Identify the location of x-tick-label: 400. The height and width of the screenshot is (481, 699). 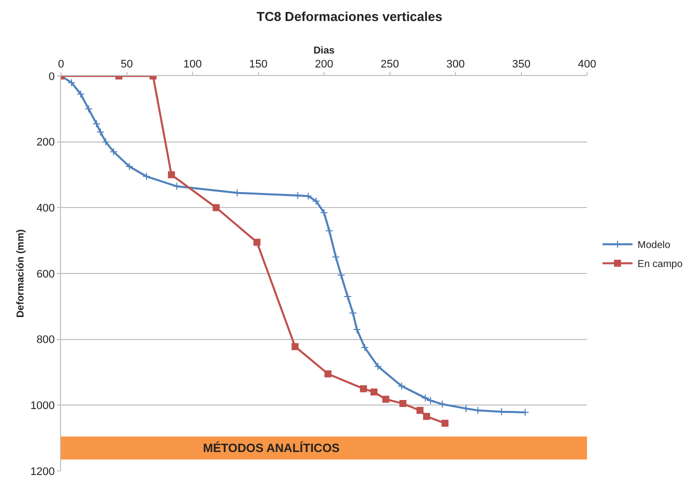
(587, 64).